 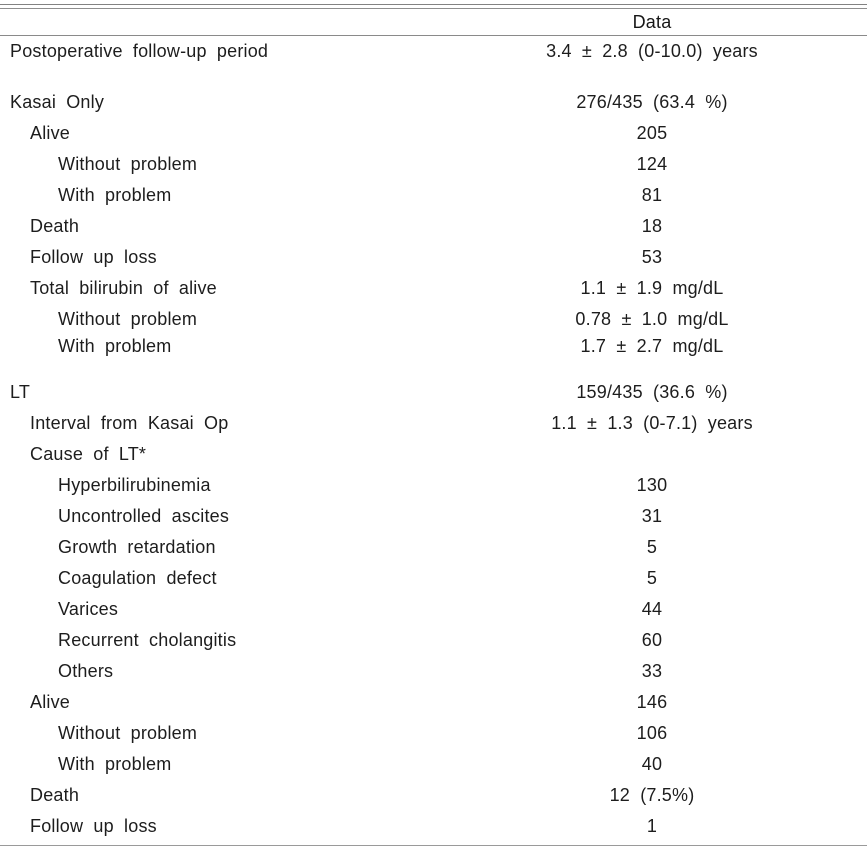 What do you see at coordinates (137, 547) in the screenshot?
I see `row-label: Growth retardation` at bounding box center [137, 547].